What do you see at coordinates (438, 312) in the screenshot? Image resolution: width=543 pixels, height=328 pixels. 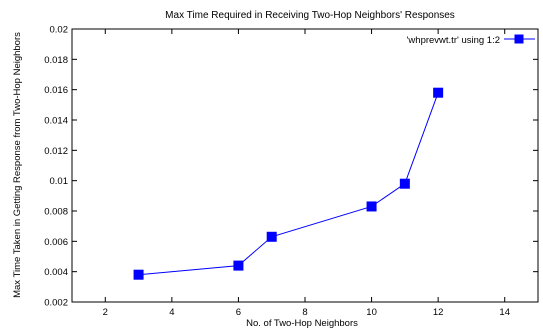 I see `x-tick-label: 12` at bounding box center [438, 312].